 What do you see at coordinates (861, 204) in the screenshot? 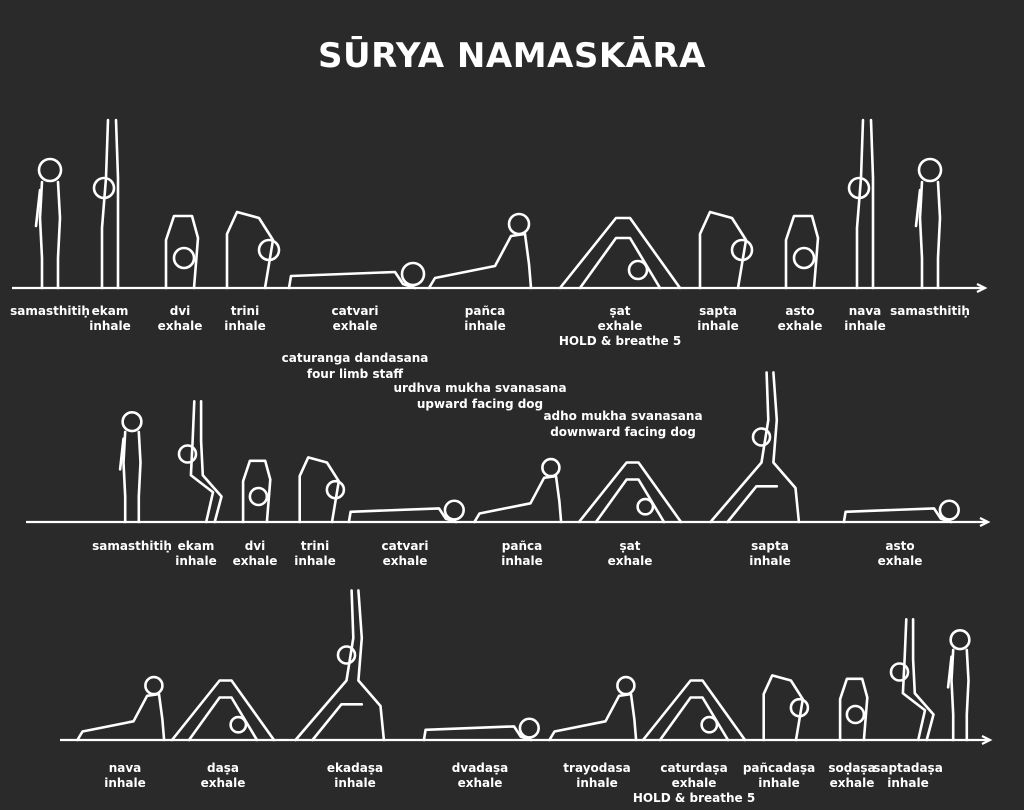
I see `pose-figure-arms-up` at bounding box center [861, 204].